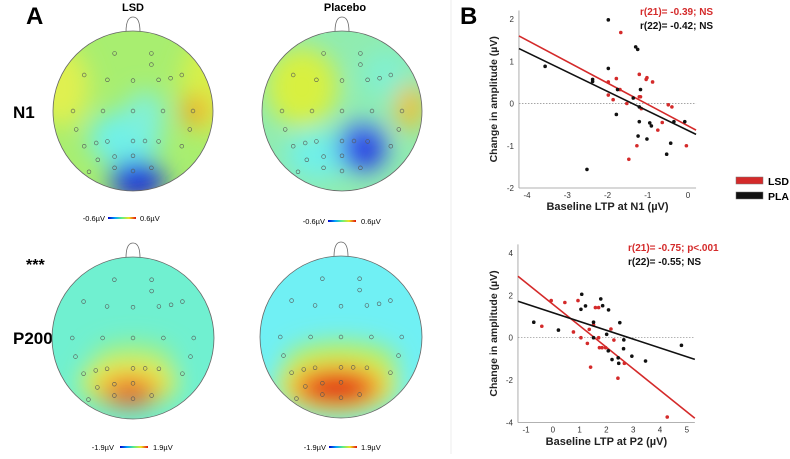  What do you see at coordinates (163, 447) in the screenshot?
I see `colorbar-max: 1.9µV` at bounding box center [163, 447].